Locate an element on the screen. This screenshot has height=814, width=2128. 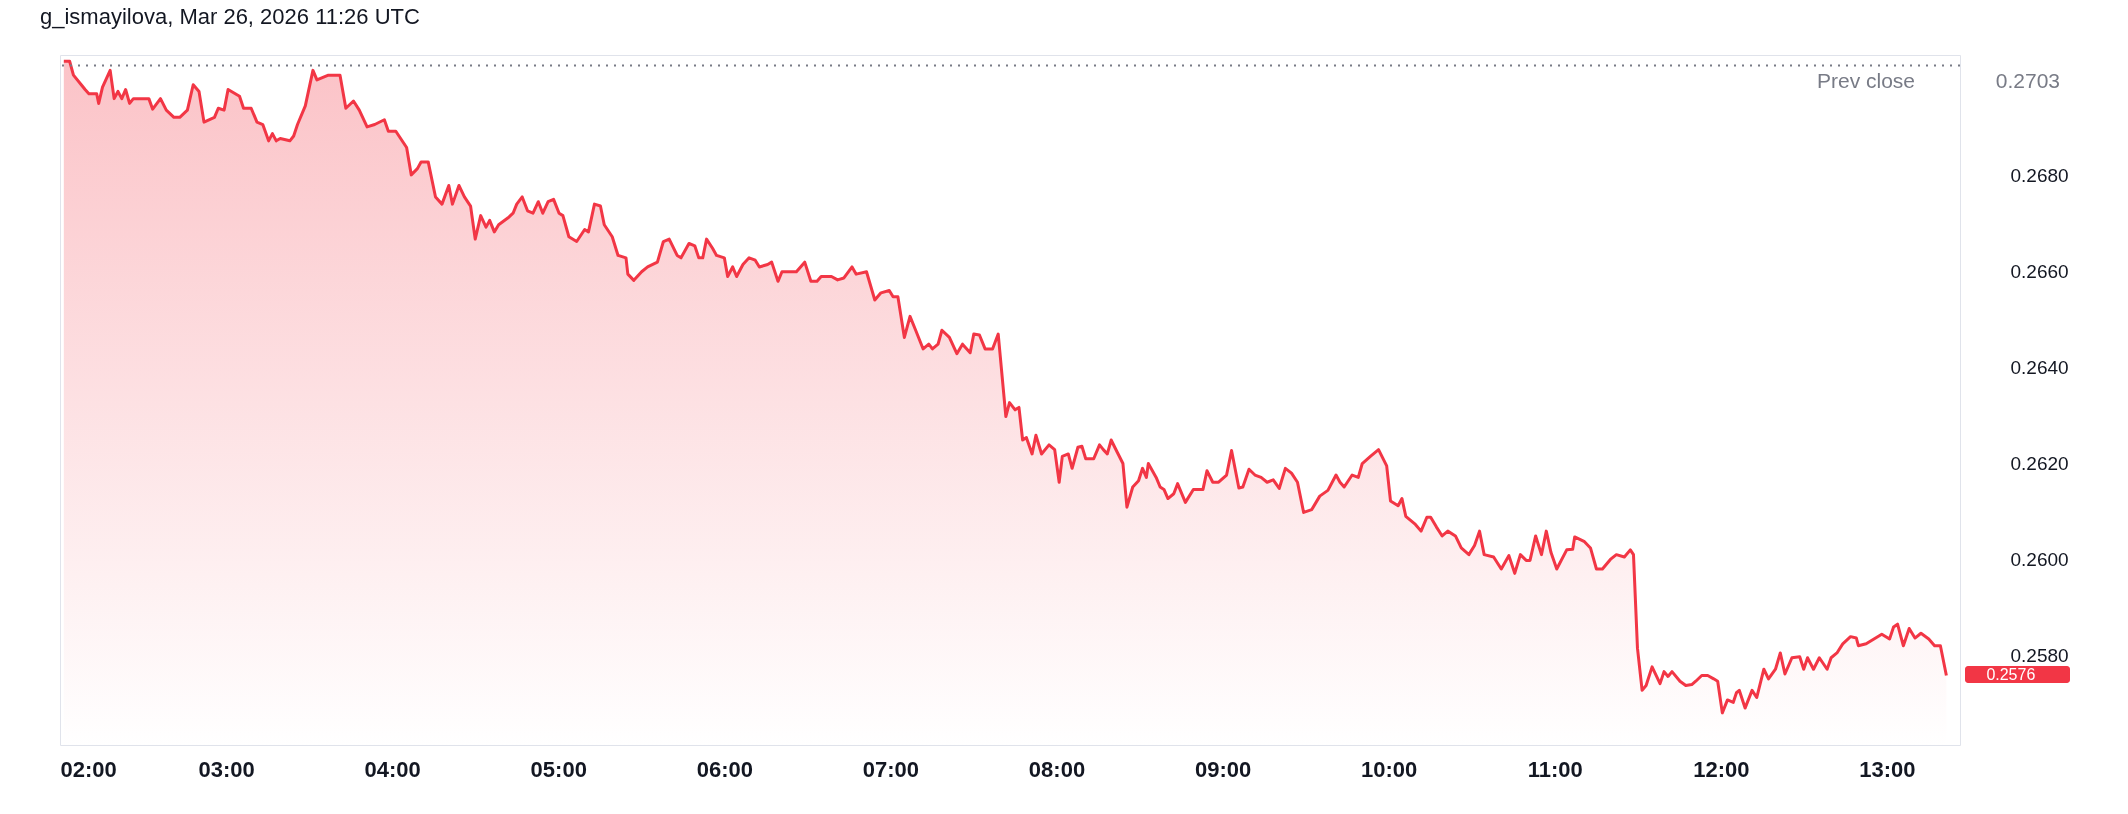
chart-title: g_ismayilova, Mar 26, 2026 11:26 UTC is located at coordinates (230, 16).